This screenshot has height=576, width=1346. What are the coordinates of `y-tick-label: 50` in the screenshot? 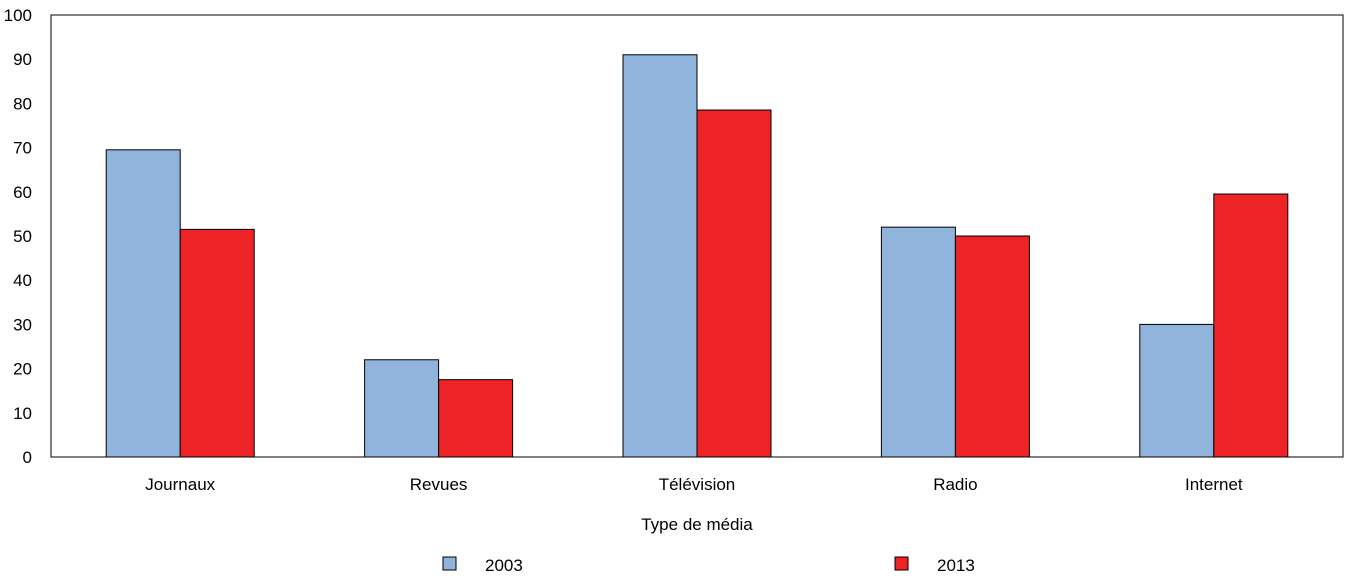 It's located at (22, 236).